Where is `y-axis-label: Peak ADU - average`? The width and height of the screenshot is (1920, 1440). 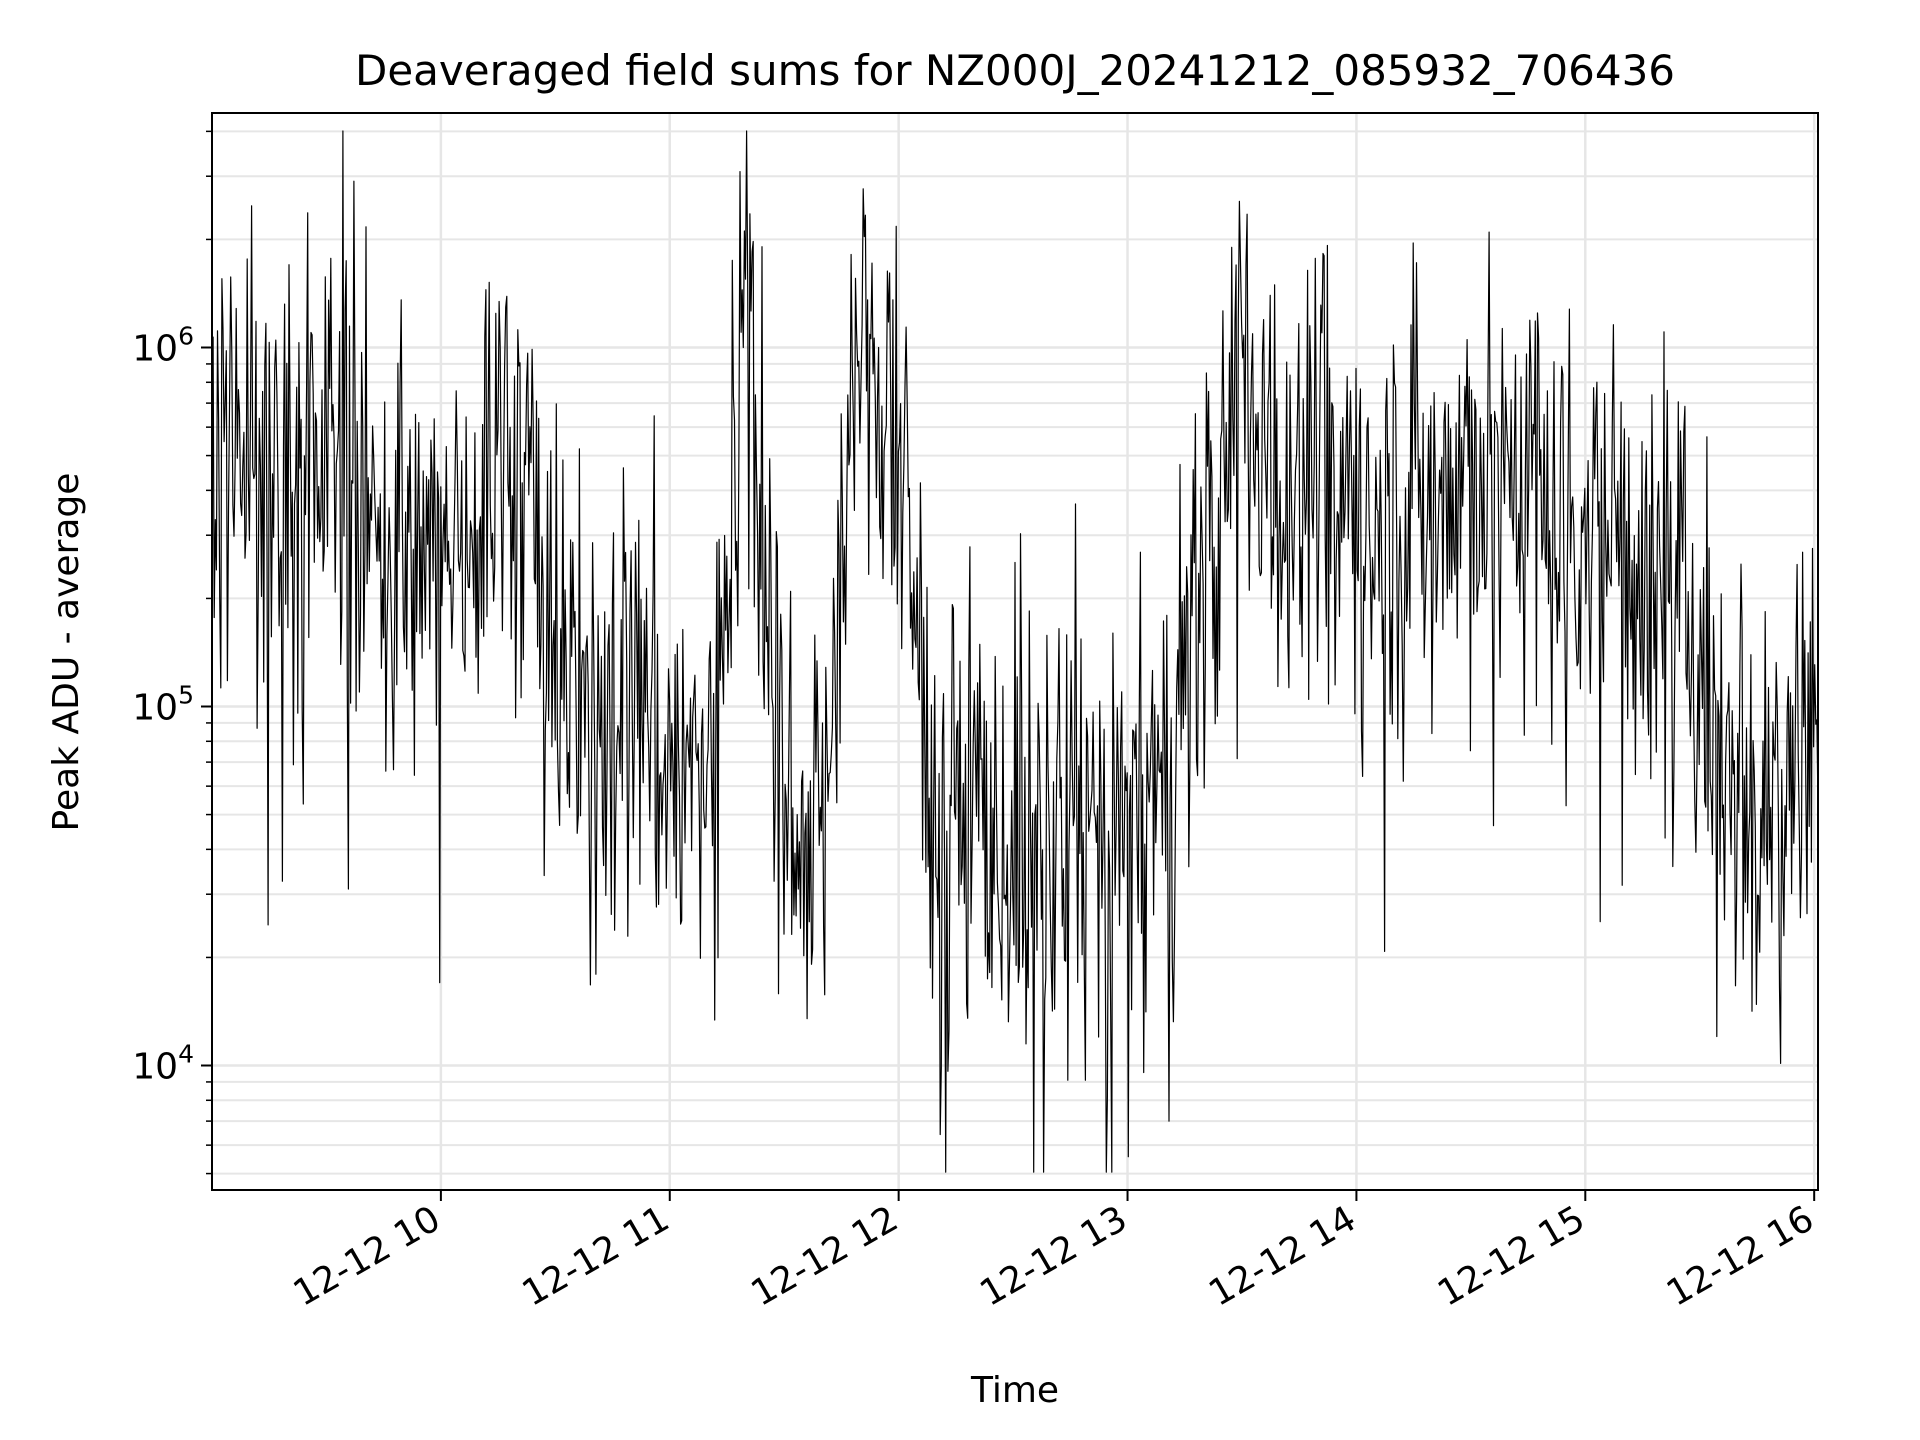
y-axis-label: Peak ADU - average is located at coordinates (66, 652).